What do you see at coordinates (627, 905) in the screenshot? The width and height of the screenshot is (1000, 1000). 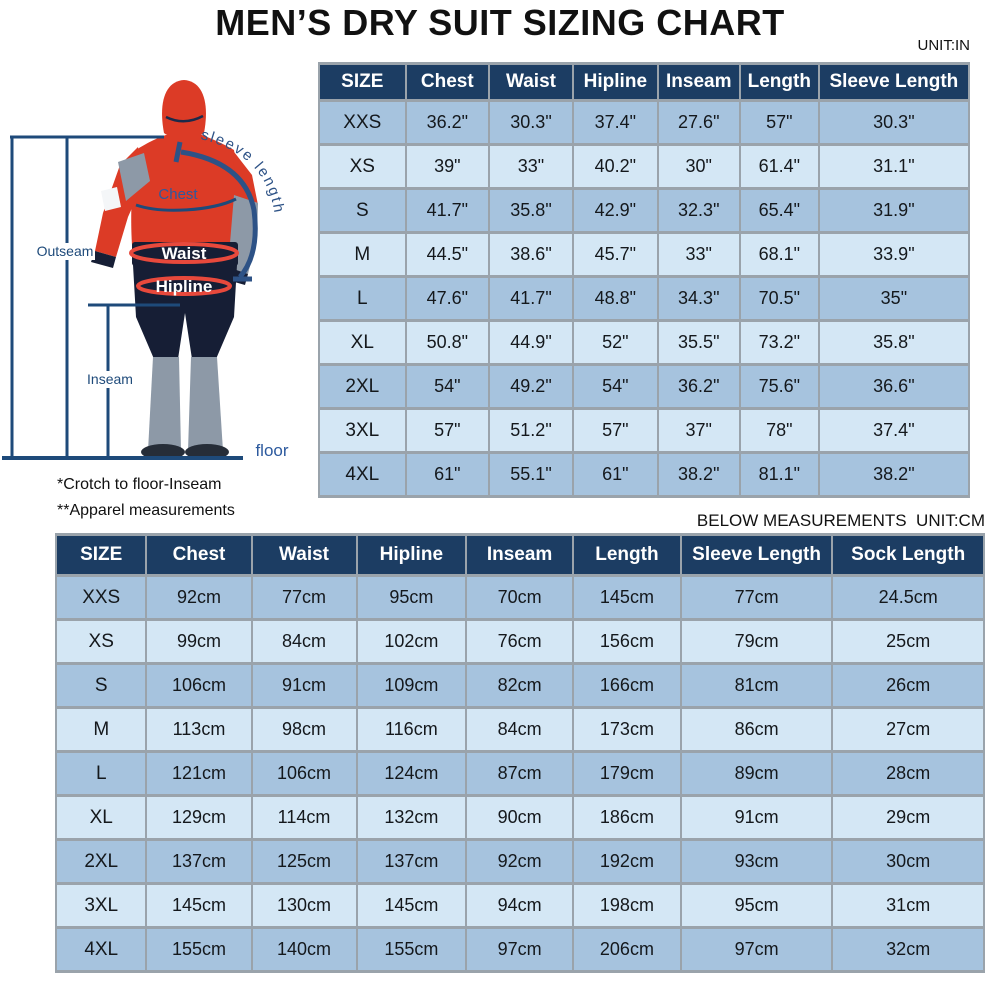 I see `measurement-cell: 198cm` at bounding box center [627, 905].